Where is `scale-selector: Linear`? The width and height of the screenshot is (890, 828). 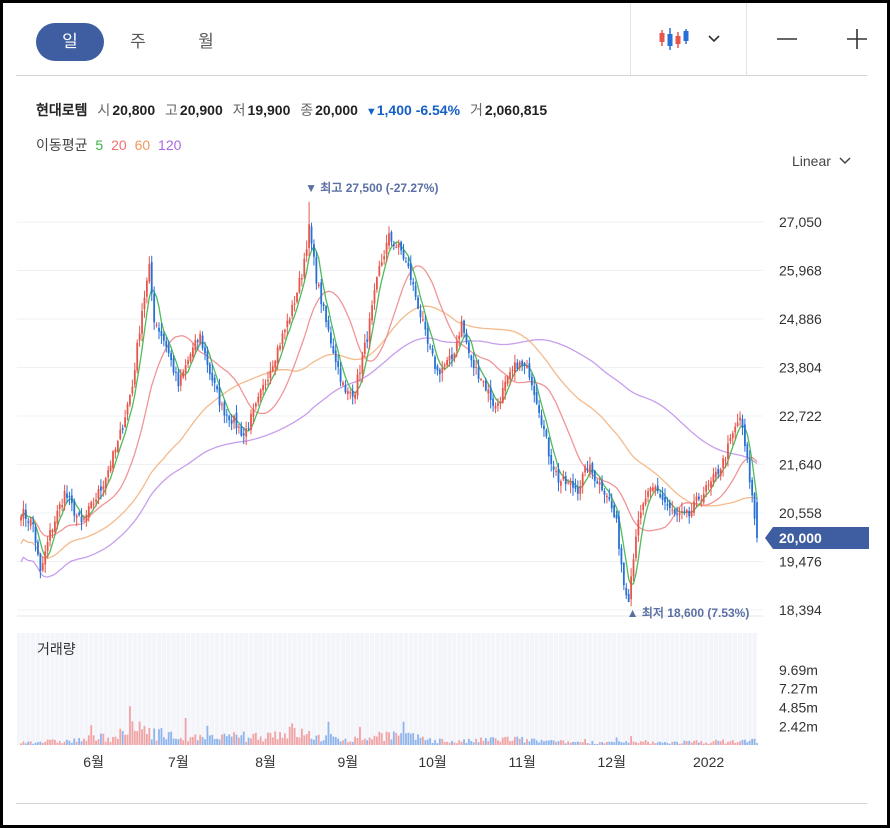 scale-selector: Linear is located at coordinates (821, 161).